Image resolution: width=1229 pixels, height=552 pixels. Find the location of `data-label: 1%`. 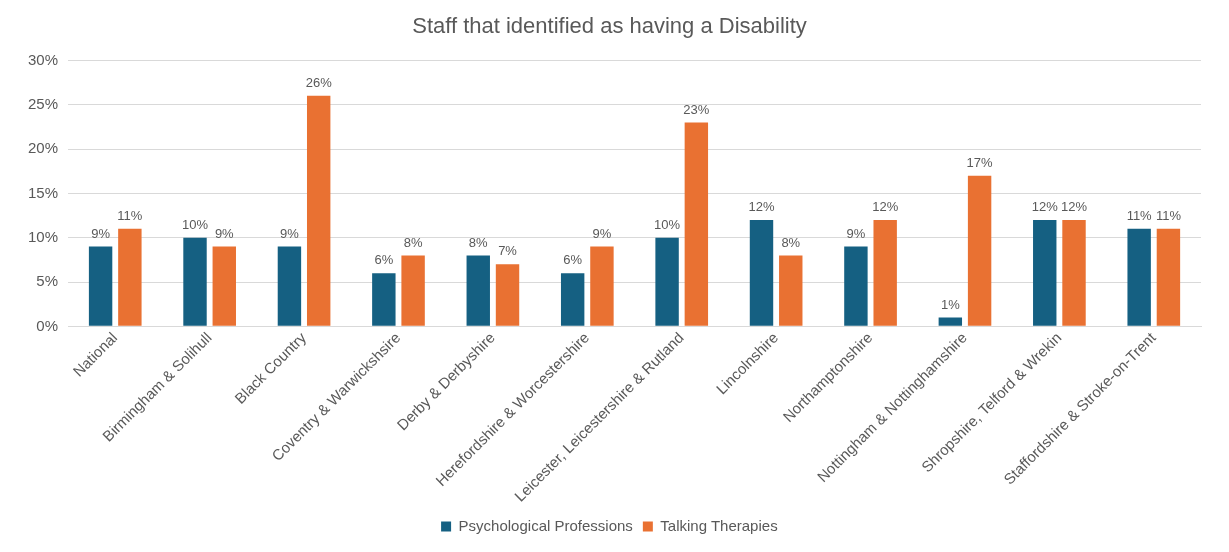

data-label: 1% is located at coordinates (950, 304).